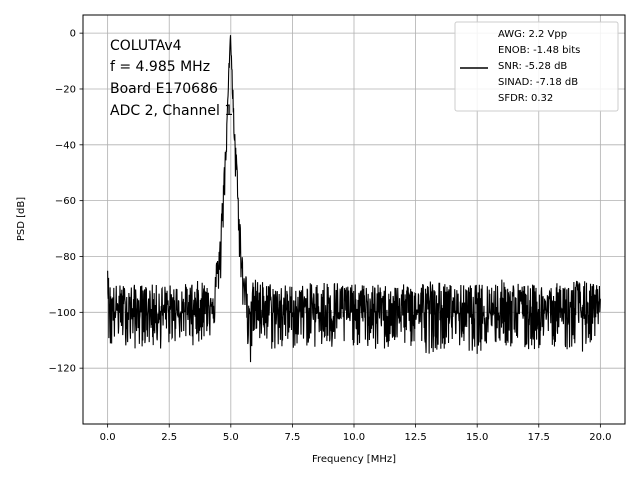 This screenshot has width=640, height=480. I want to click on y-axis-ticks: 0 −20 −40 −60 −80 −100 −120, so click(66, 202).